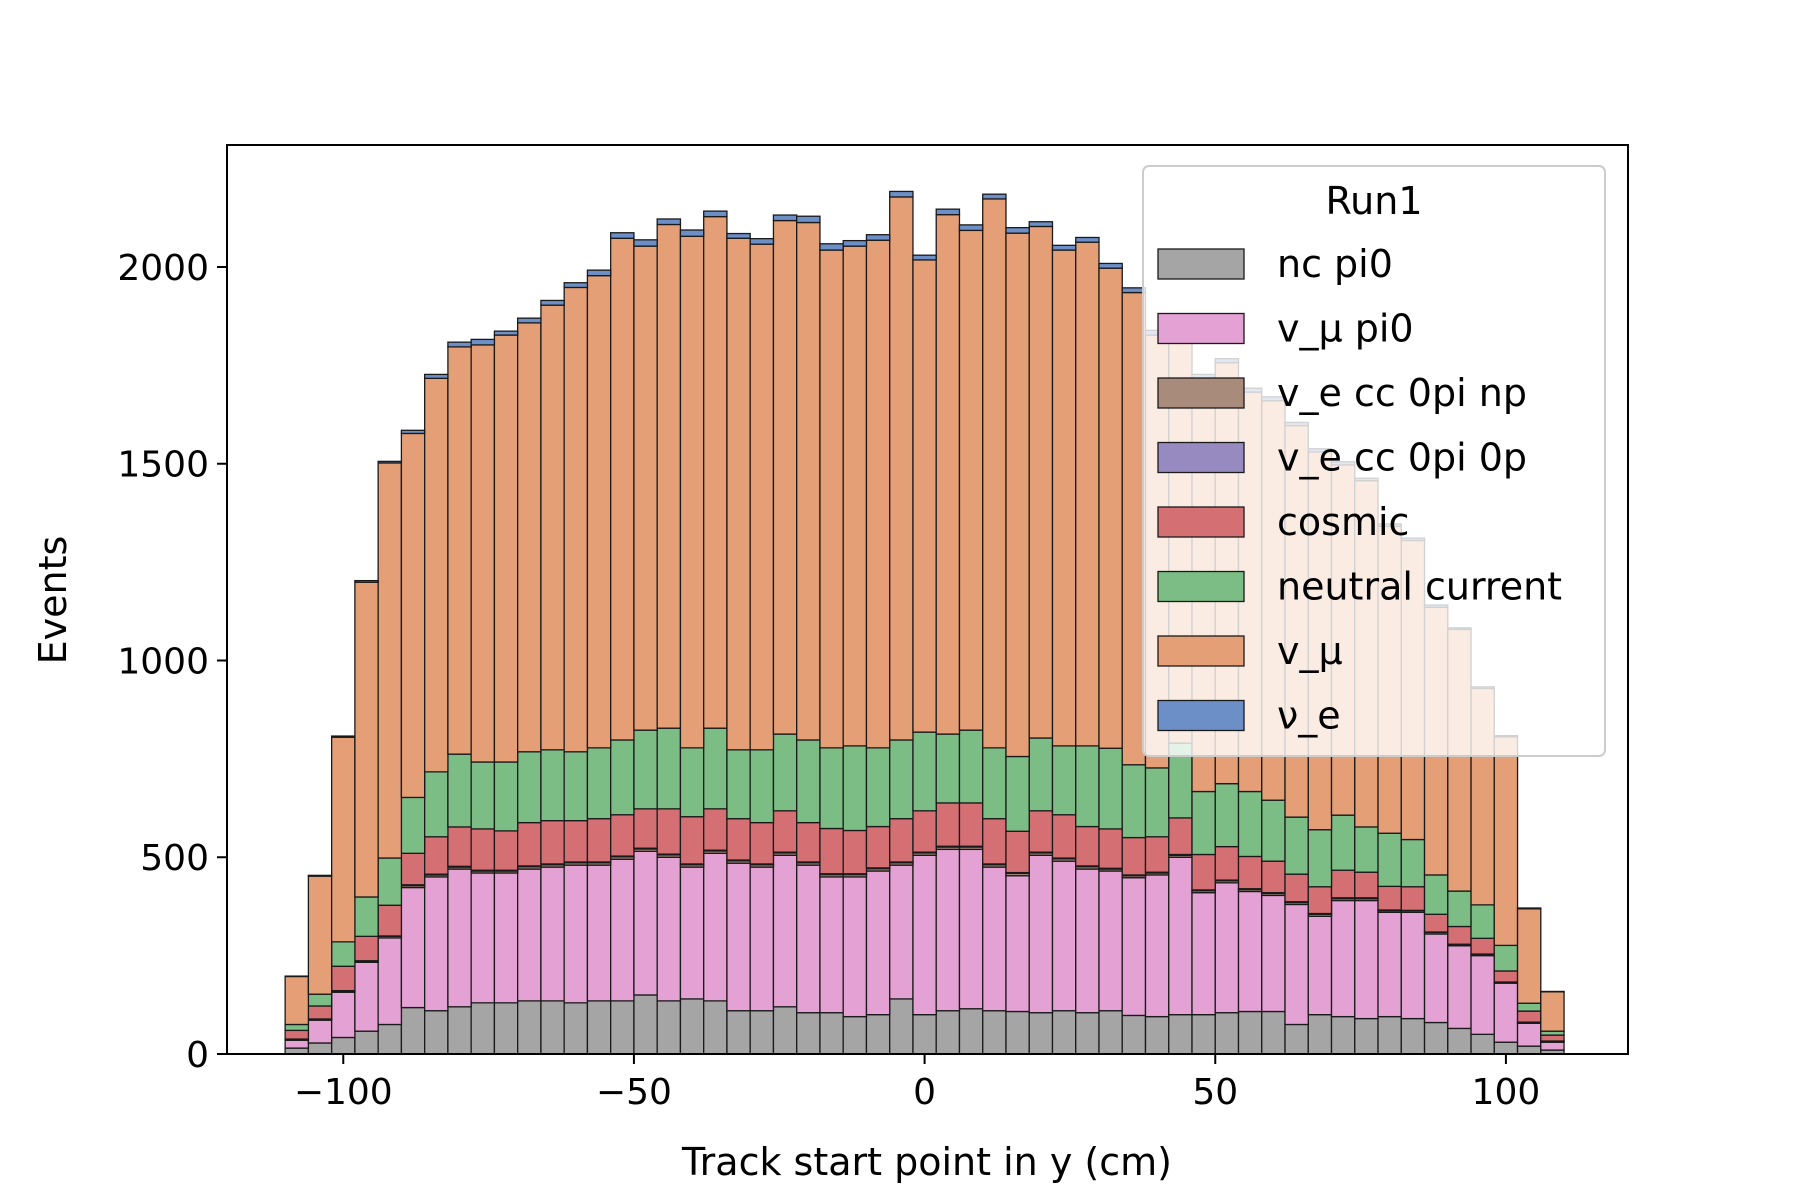 This screenshot has width=1800, height=1200. Describe the element at coordinates (1215, 1092) in the screenshot. I see `x-tick-label: 50` at that location.